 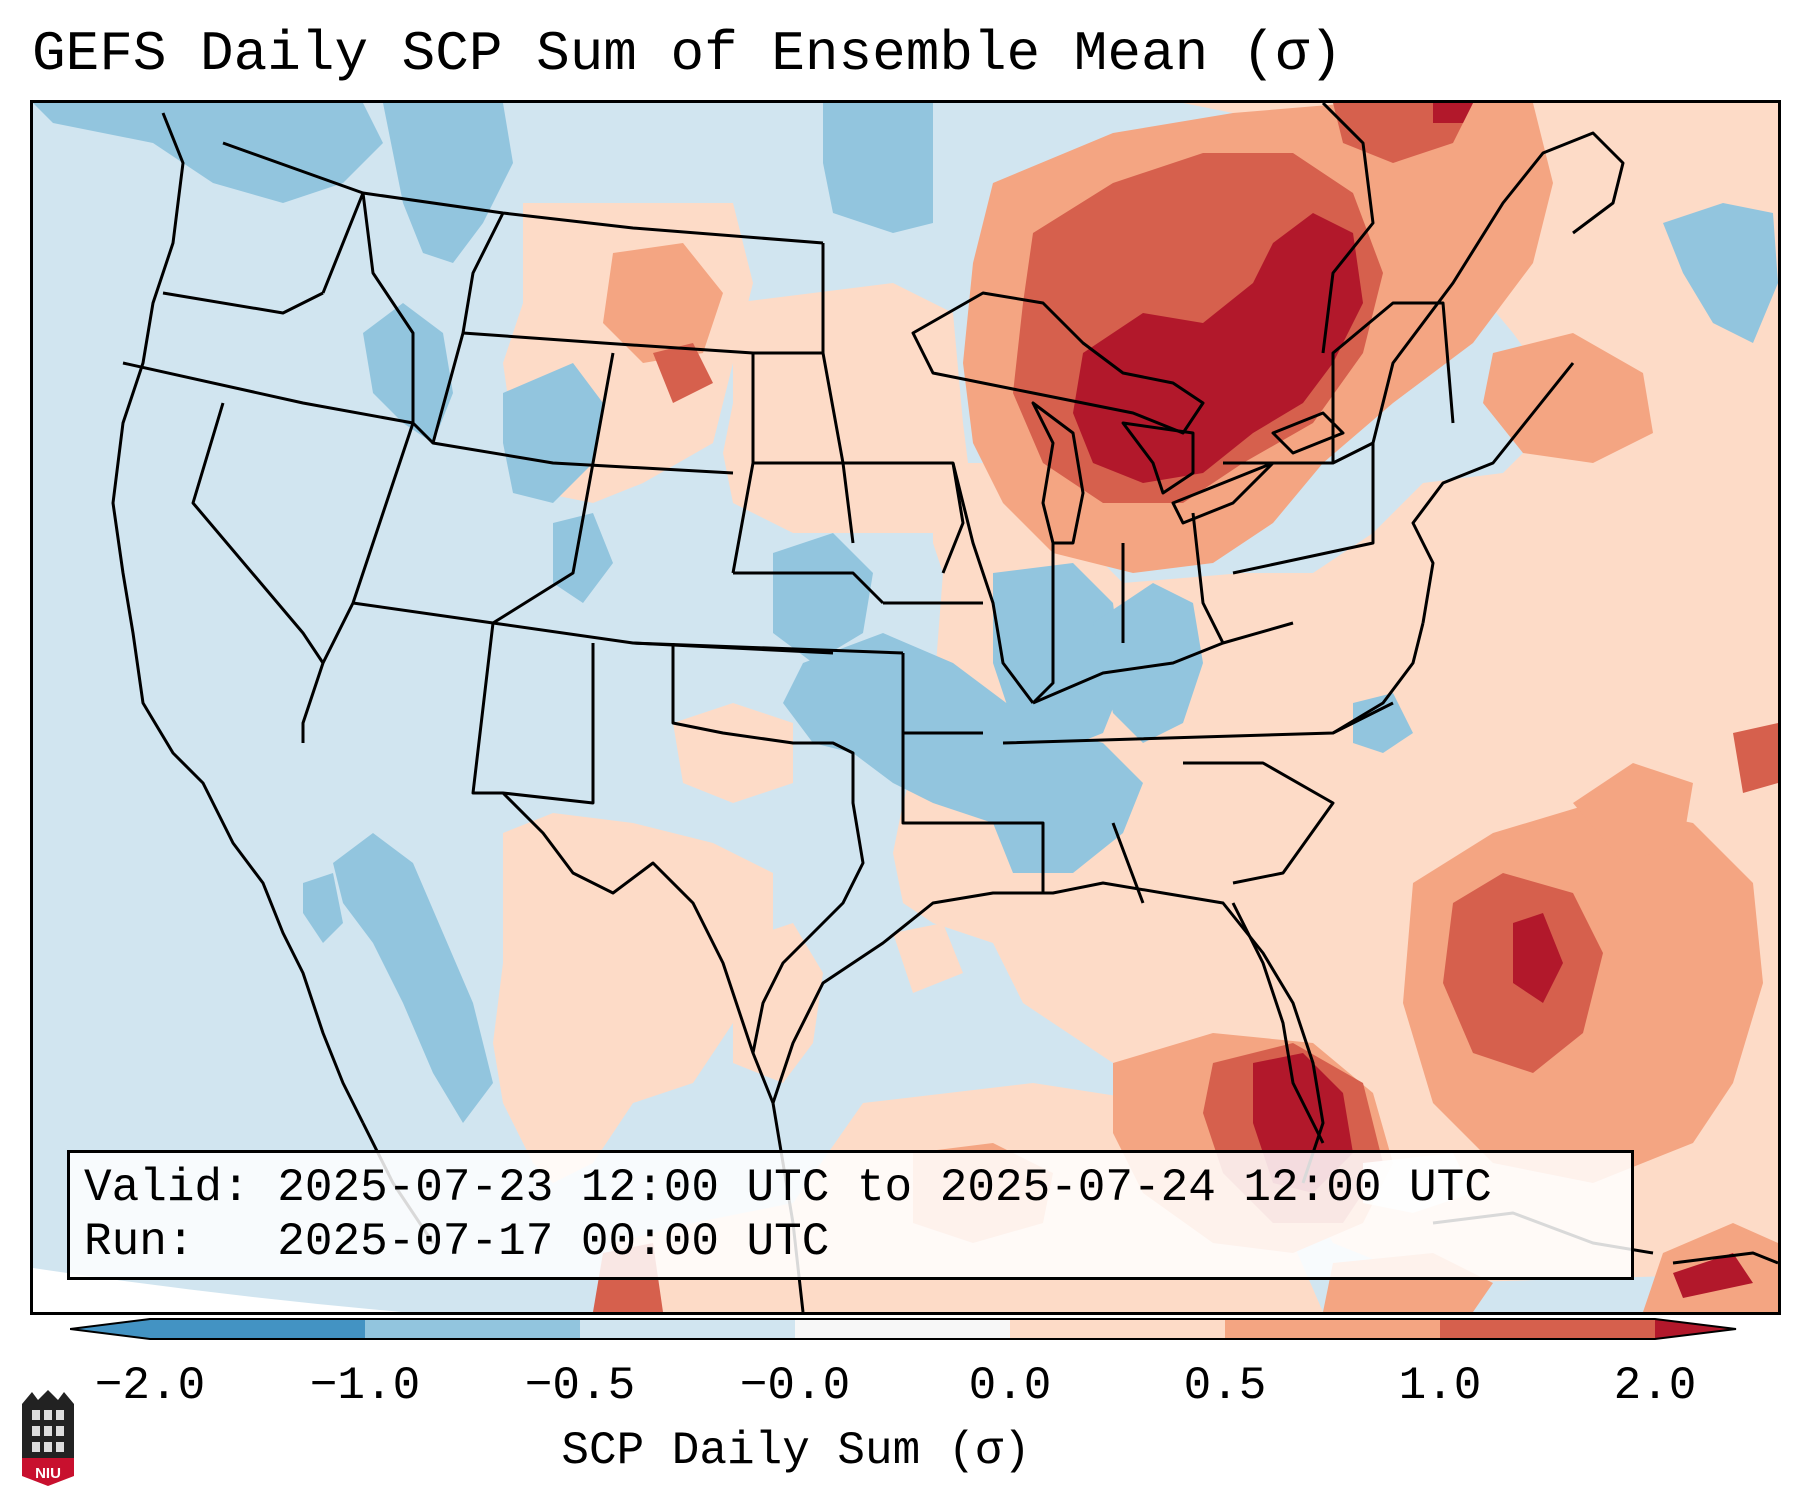 What do you see at coordinates (217, 1290) in the screenshot?
I see `projection-edge-sw` at bounding box center [217, 1290].